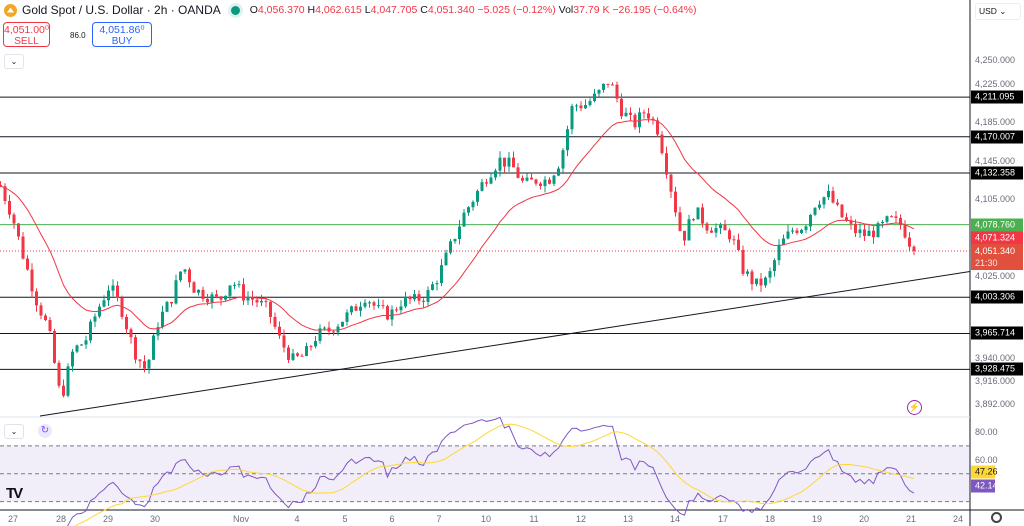  Describe the element at coordinates (984, 472) in the screenshot. I see `rsi-ma-value-label: 47.26` at that location.